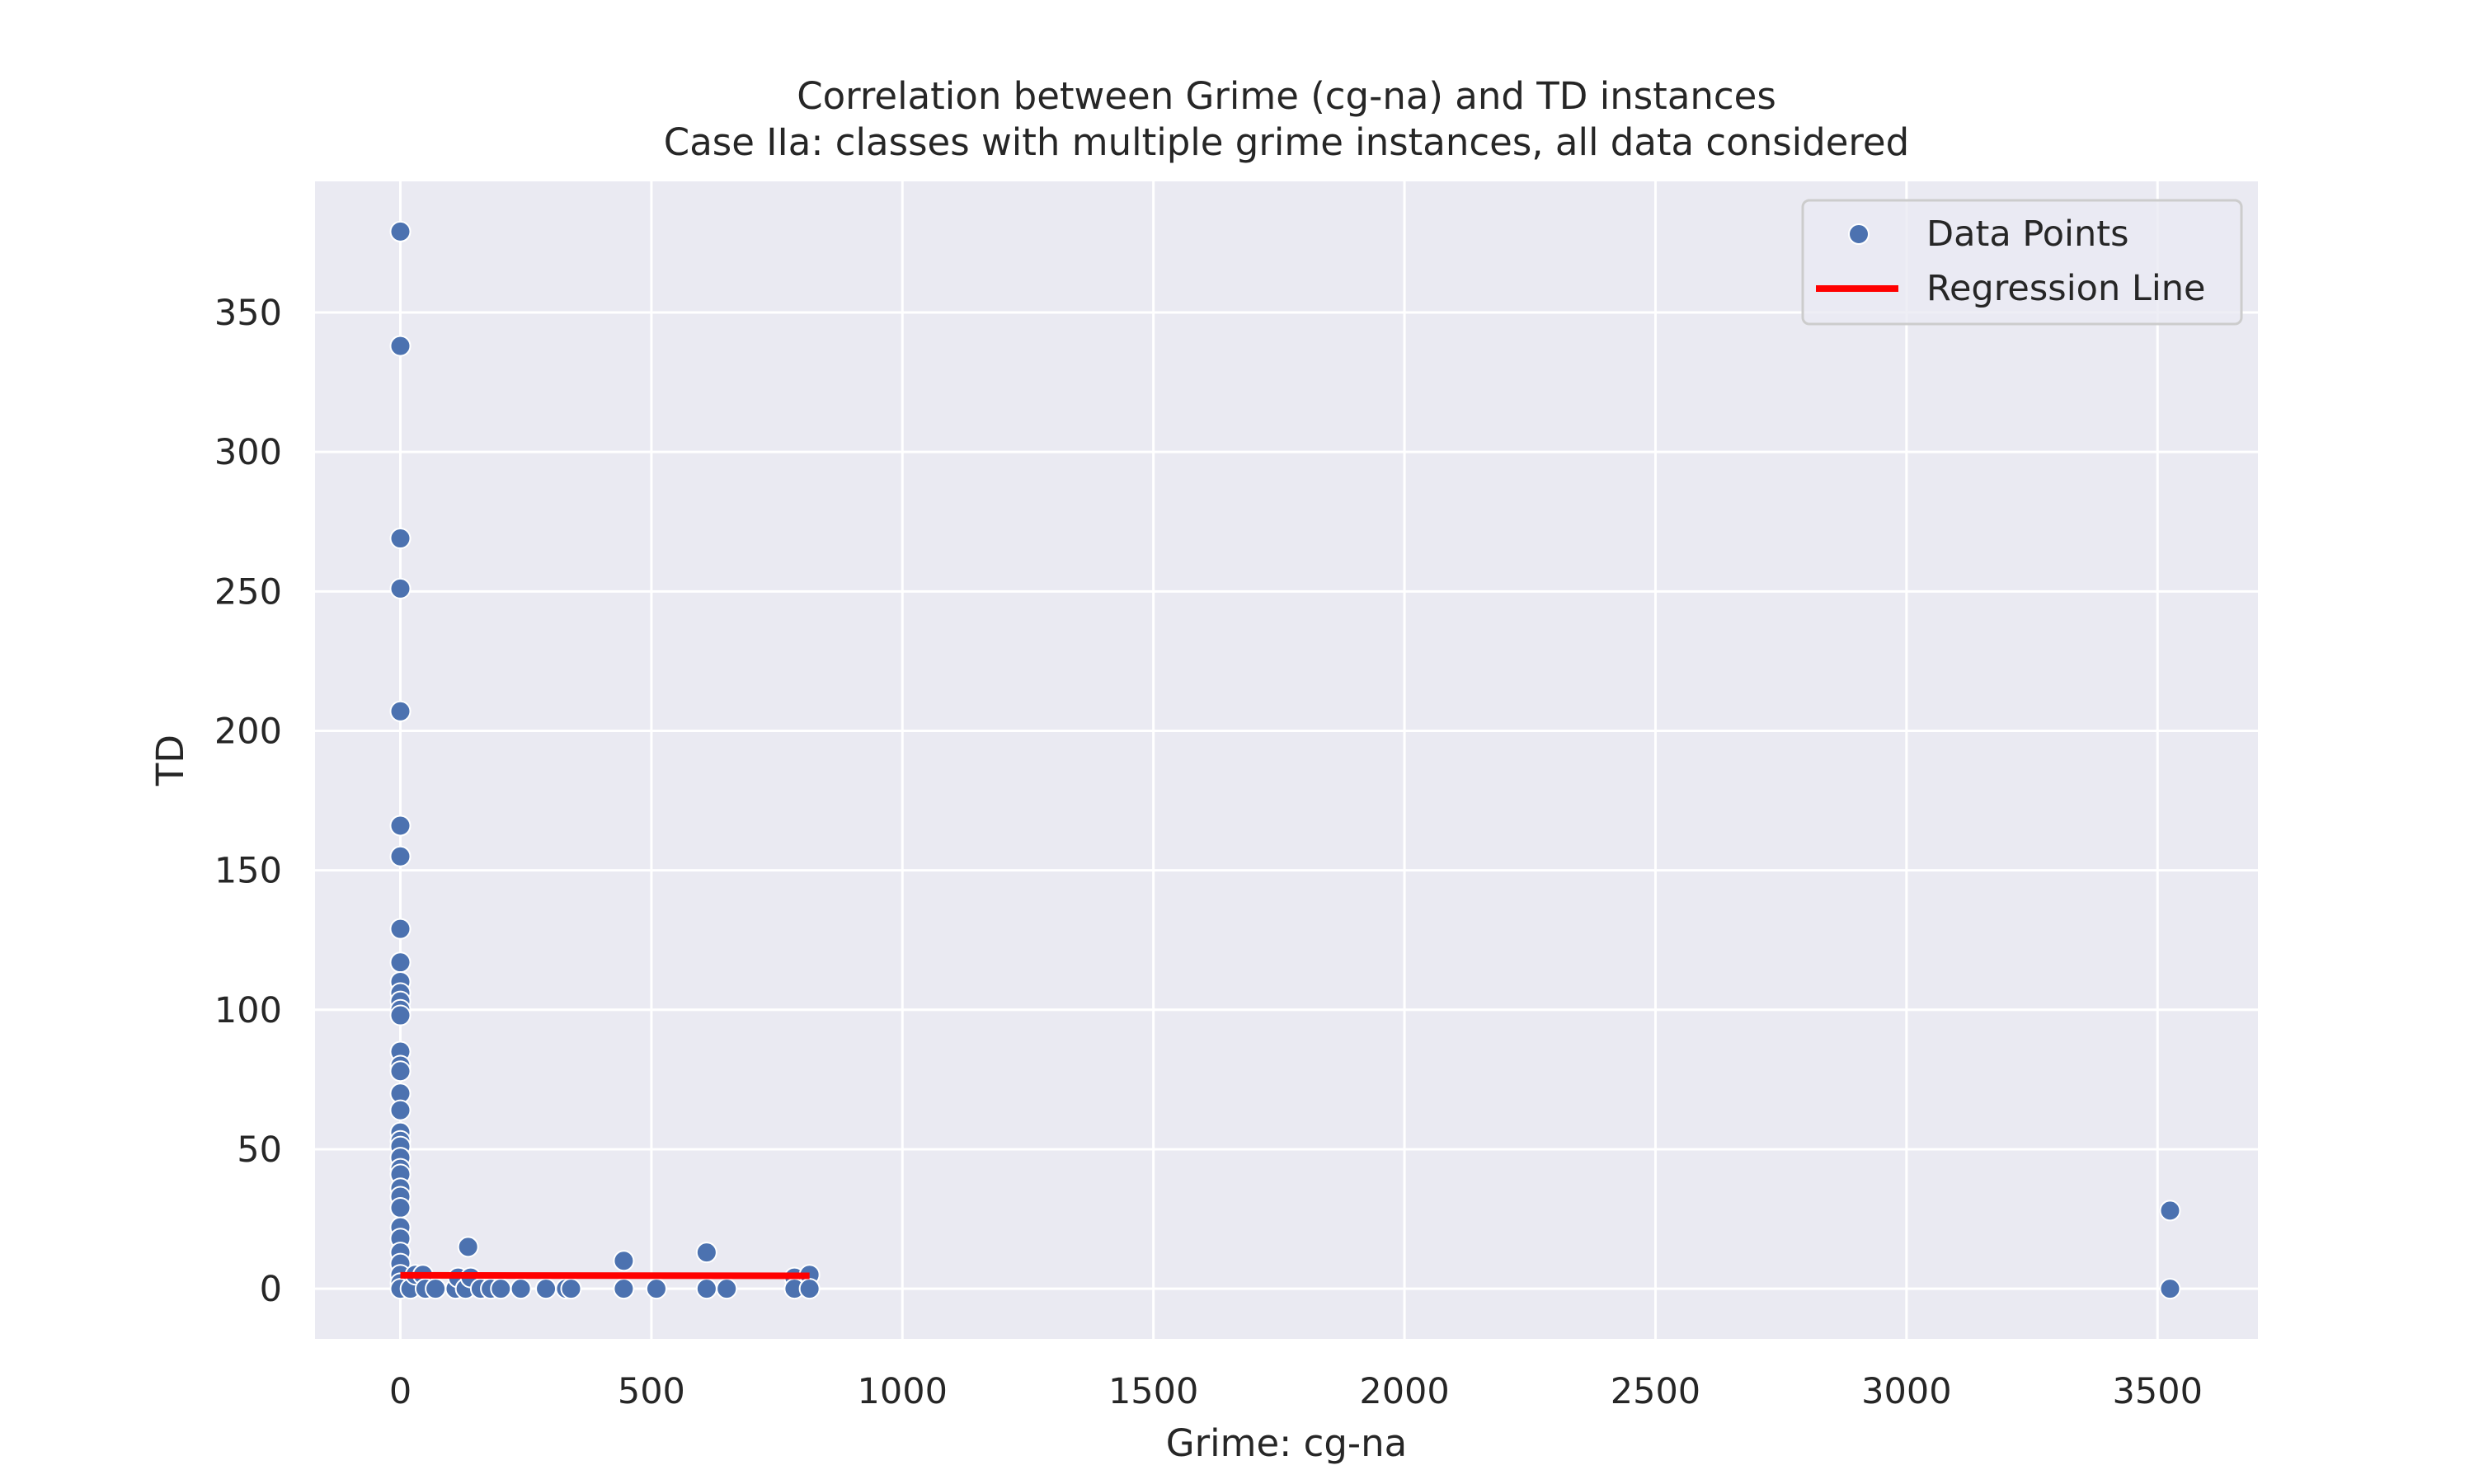 The width and height of the screenshot is (2474, 1484). Describe the element at coordinates (248, 871) in the screenshot. I see `y-tick-label: 150` at that location.